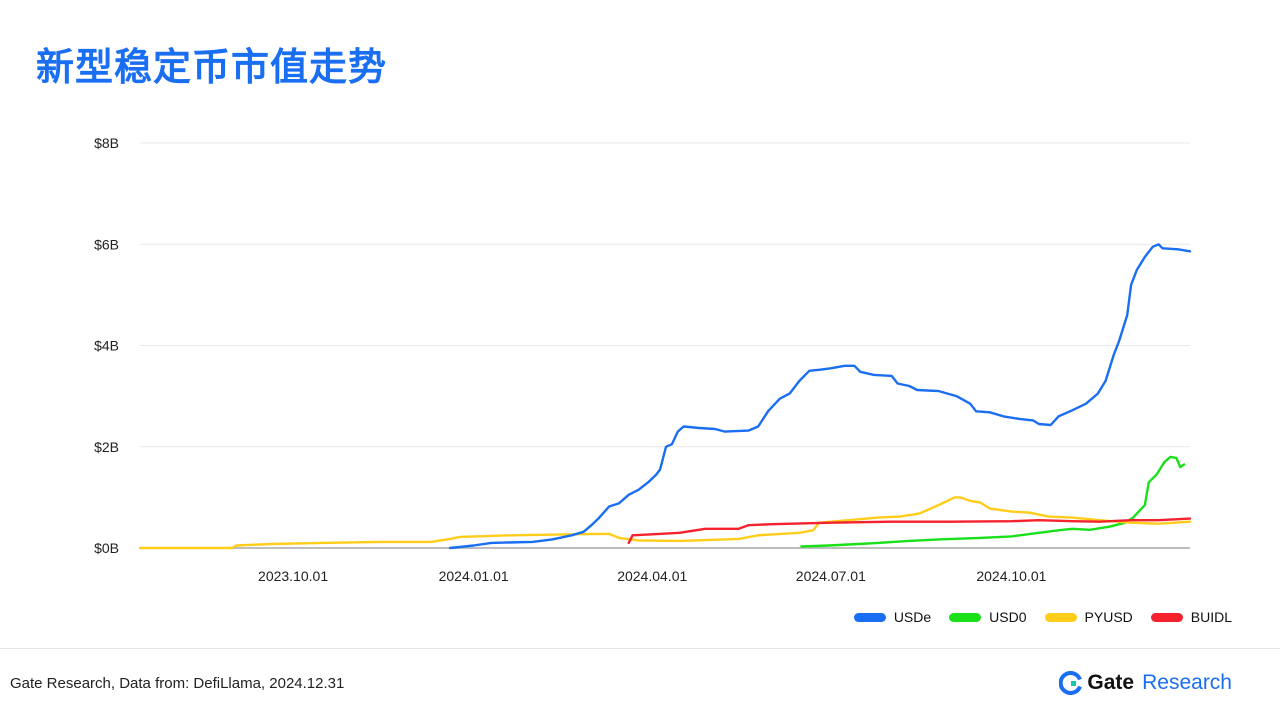 The height and width of the screenshot is (720, 1280). I want to click on series-line-buidl, so click(909, 531).